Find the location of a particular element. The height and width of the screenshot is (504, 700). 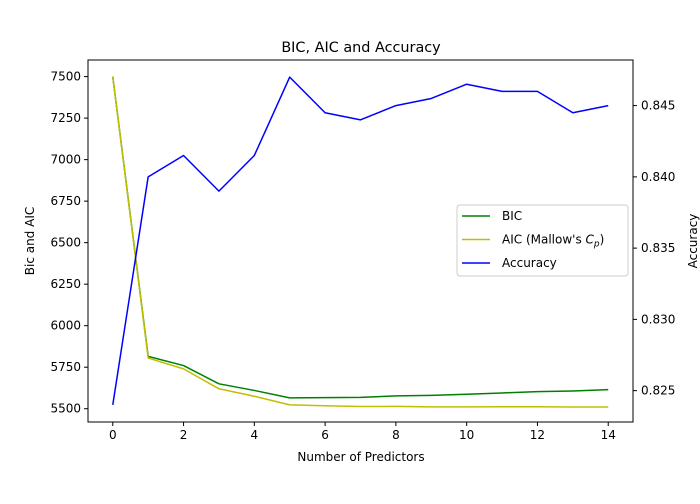

x-tick-label: 2 is located at coordinates (184, 435).